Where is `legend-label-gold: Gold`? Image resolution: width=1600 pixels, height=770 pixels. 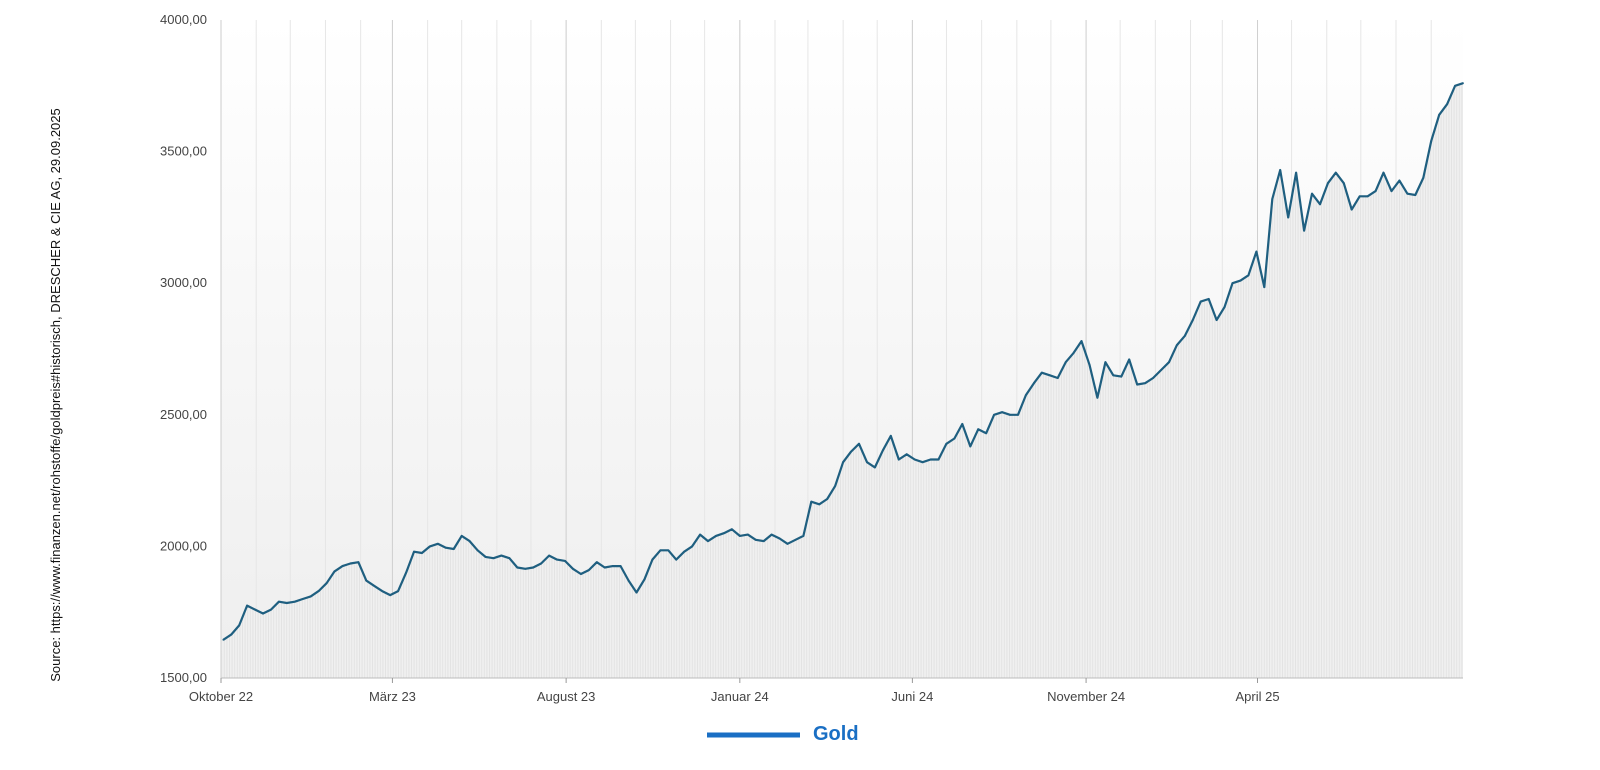
legend-label-gold: Gold is located at coordinates (836, 734).